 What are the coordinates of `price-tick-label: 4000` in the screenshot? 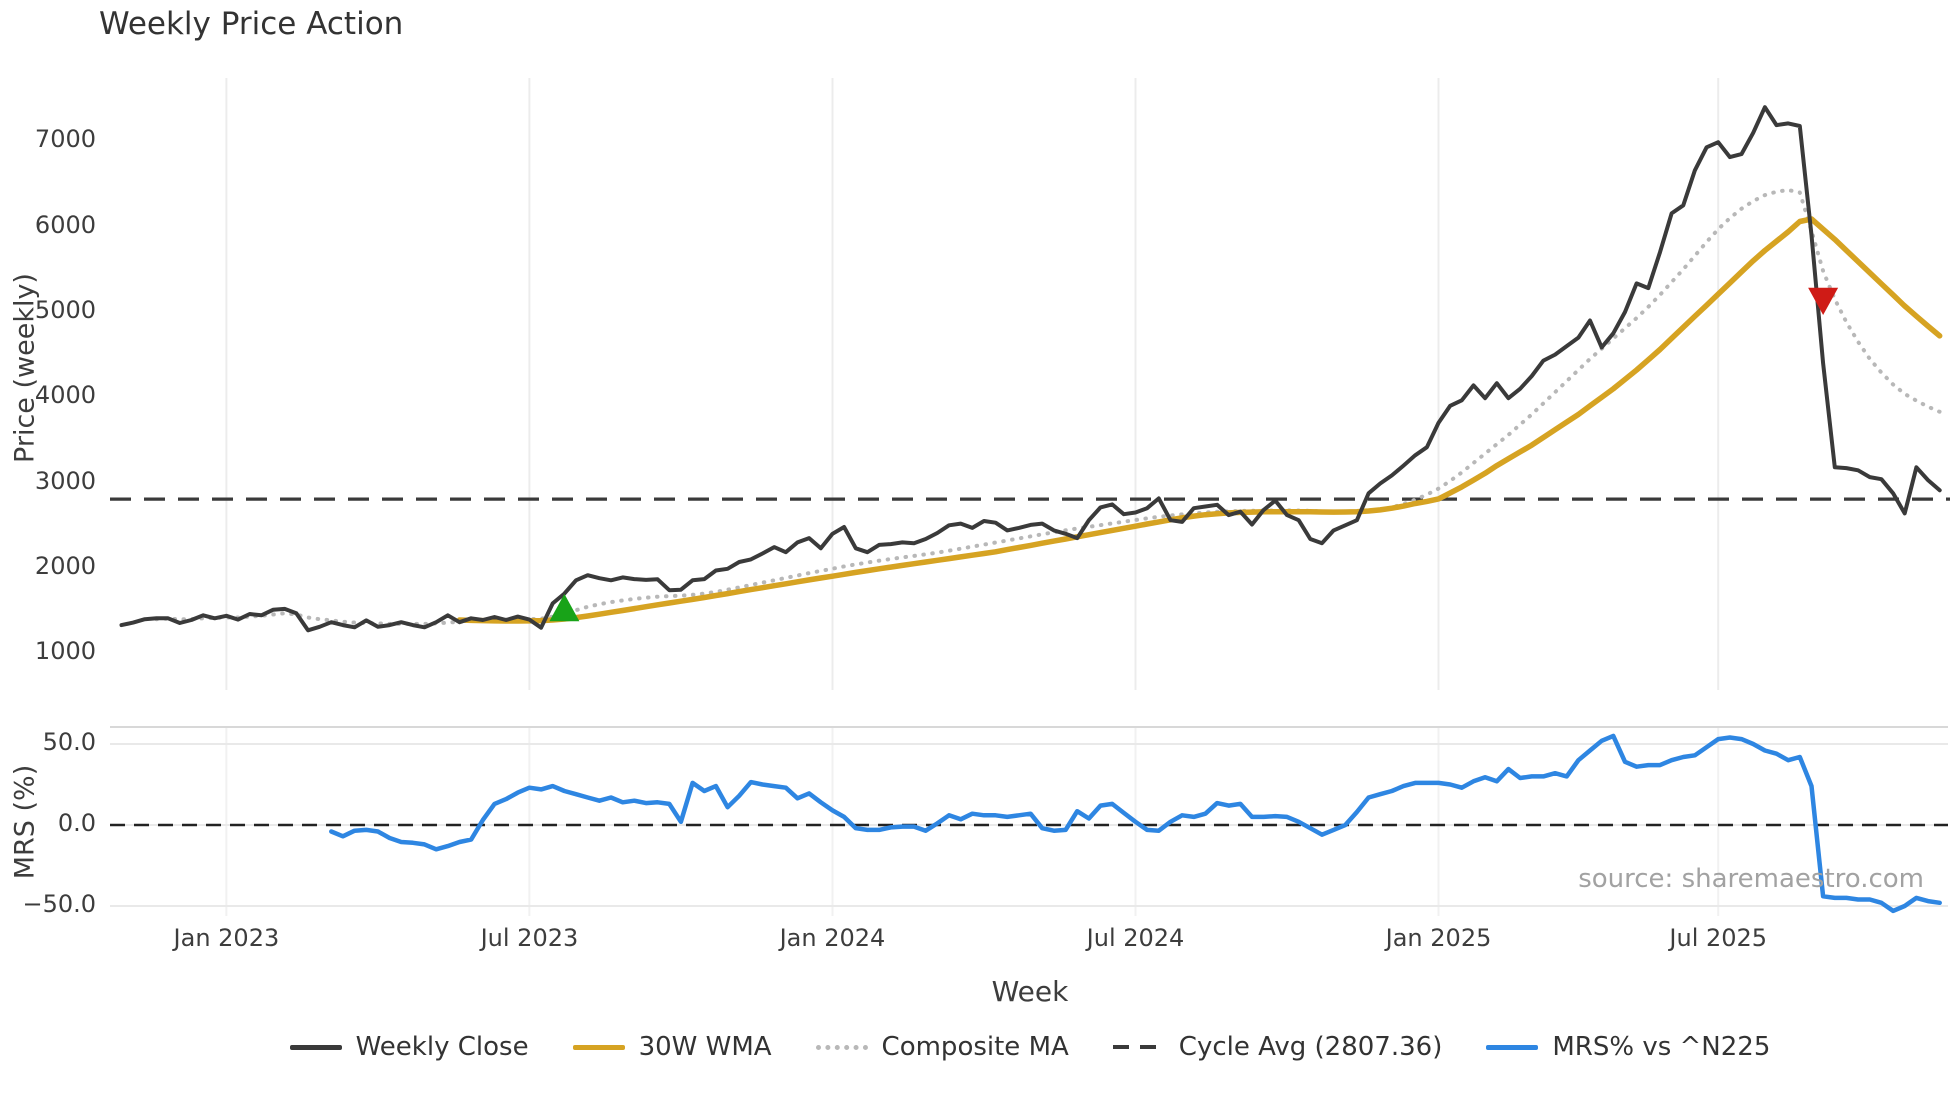 It's located at (65, 395).